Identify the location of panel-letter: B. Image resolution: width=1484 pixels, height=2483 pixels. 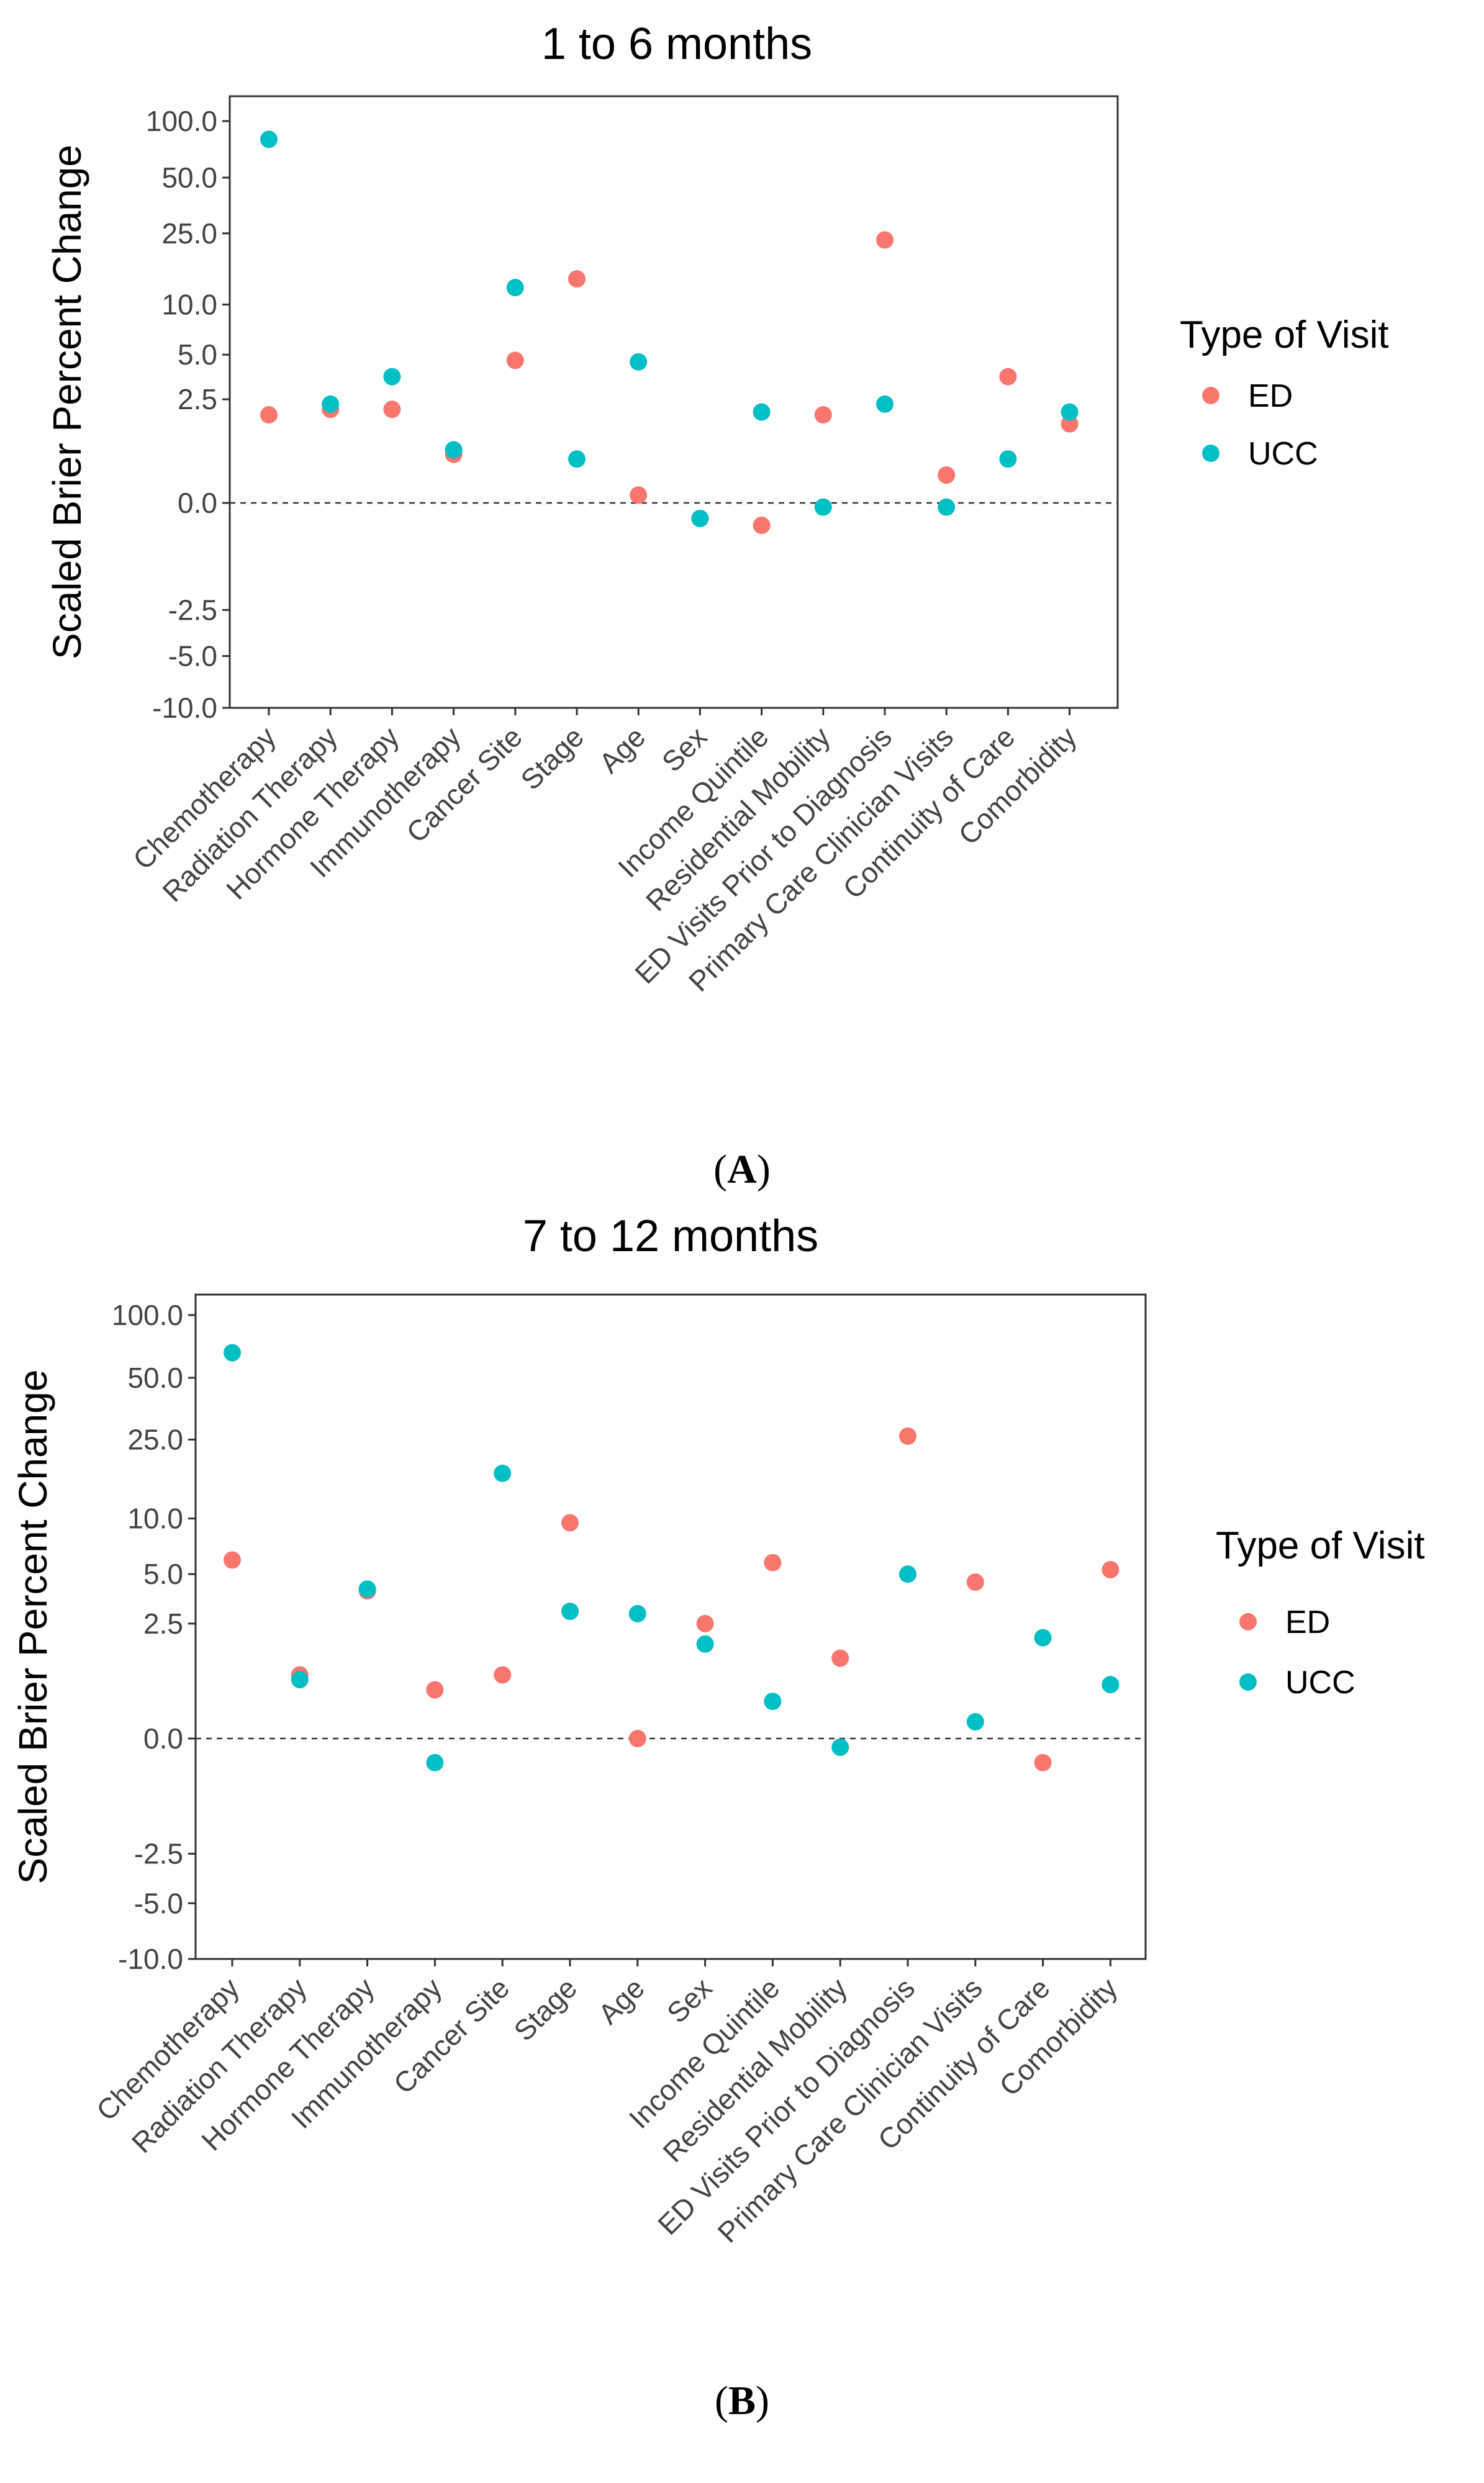
(742, 2400).